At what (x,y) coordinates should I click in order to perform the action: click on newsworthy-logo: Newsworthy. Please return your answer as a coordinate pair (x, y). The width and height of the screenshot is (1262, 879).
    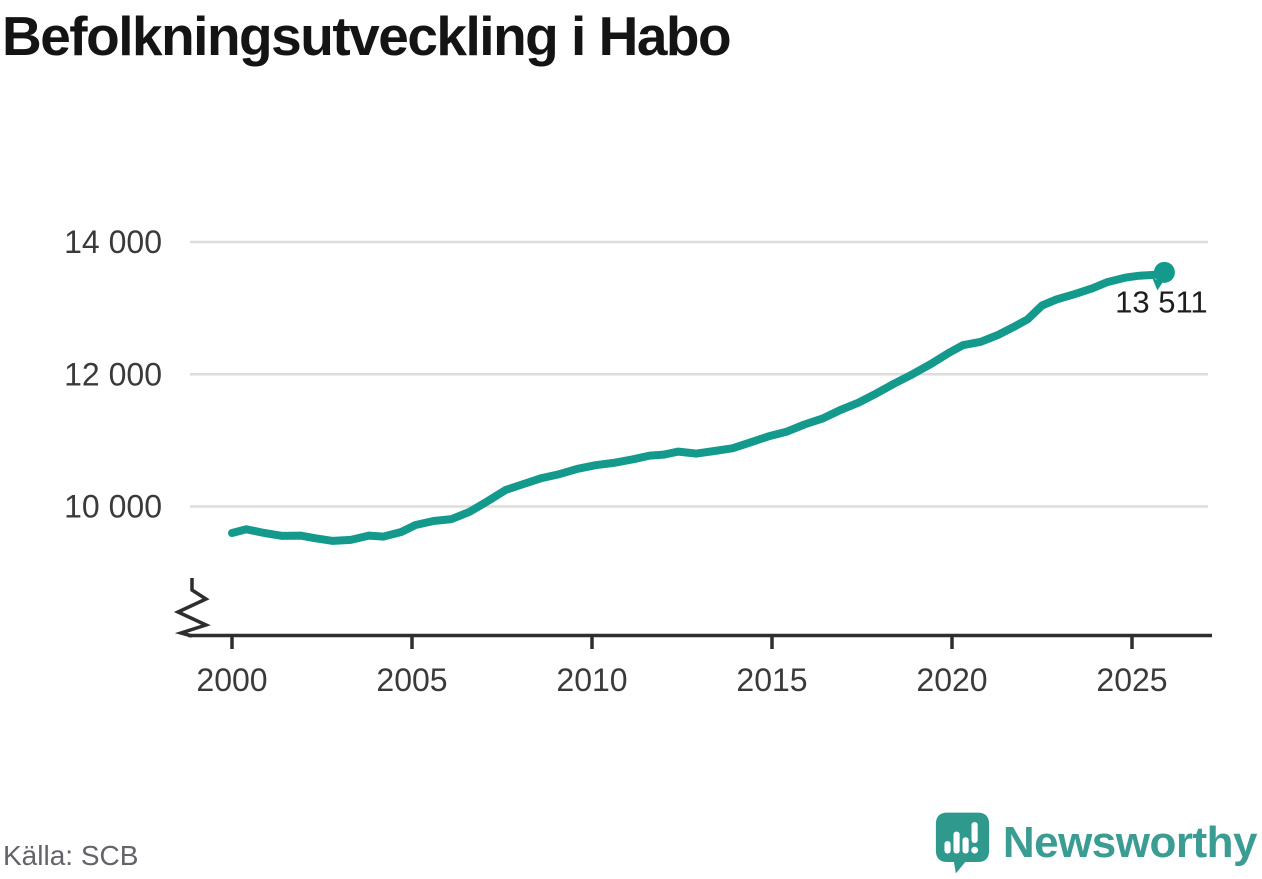
    Looking at the image, I should click on (1096, 843).